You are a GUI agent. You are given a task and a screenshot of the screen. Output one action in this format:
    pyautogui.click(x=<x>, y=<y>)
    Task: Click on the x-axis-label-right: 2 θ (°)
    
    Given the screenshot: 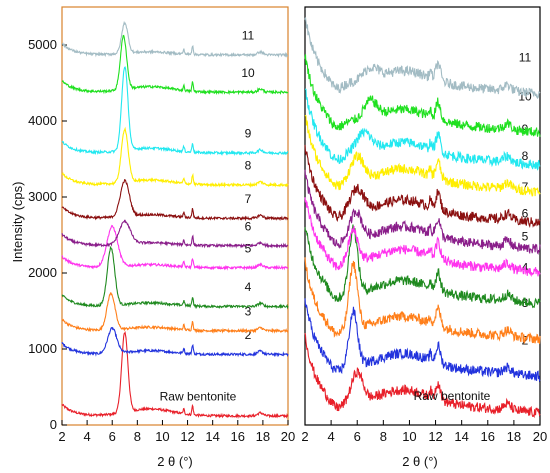 What is the action you would take?
    pyautogui.click(x=420, y=461)
    